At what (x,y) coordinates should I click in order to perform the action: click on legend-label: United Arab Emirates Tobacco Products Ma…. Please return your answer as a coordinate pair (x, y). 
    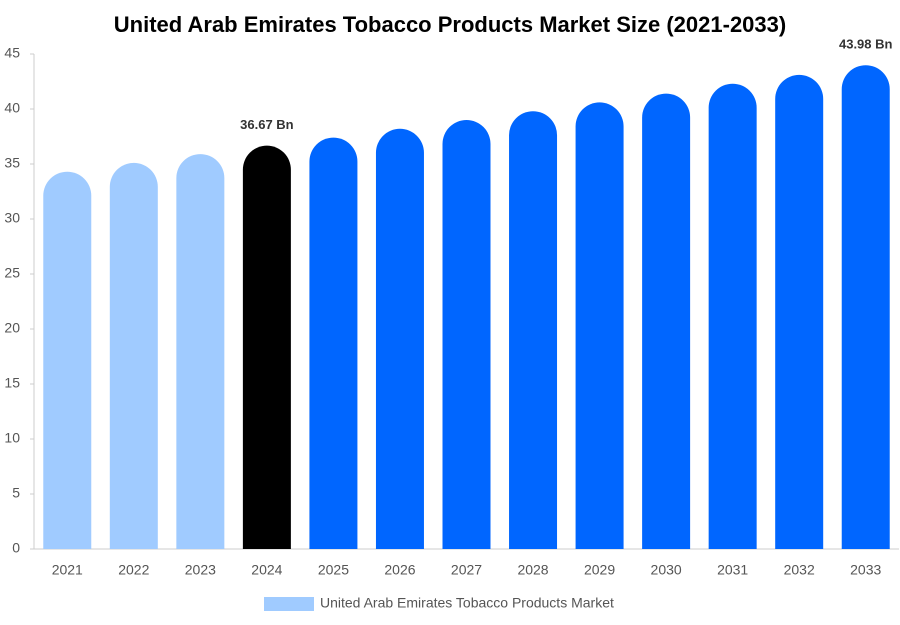
    Looking at the image, I should click on (467, 603).